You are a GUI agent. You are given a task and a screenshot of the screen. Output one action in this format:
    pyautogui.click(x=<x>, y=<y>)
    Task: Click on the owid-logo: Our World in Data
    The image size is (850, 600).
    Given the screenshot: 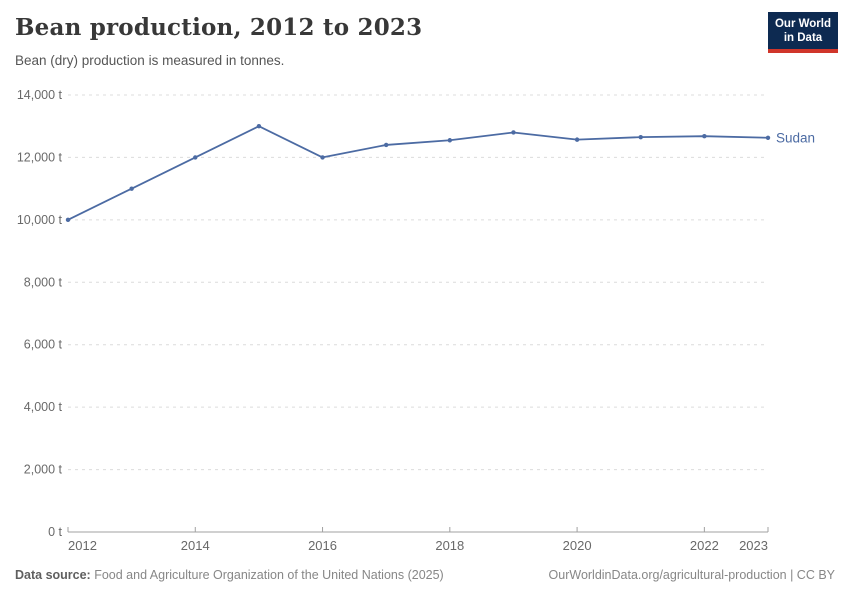 What is the action you would take?
    pyautogui.click(x=803, y=32)
    